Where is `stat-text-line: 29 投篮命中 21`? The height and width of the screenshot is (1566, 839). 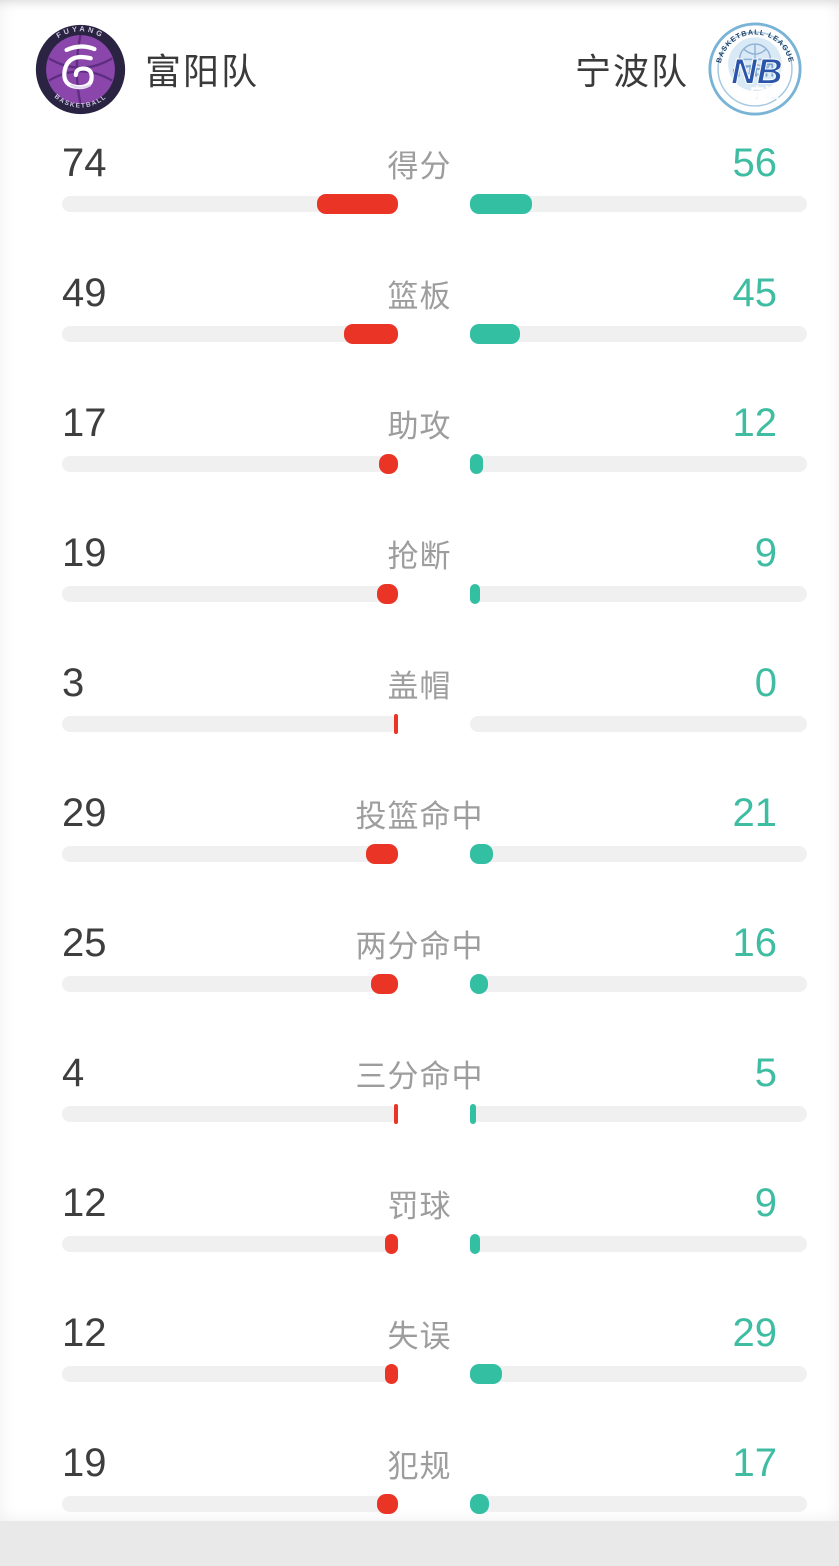
stat-text-line: 29 投篮命中 21 is located at coordinates (419, 813).